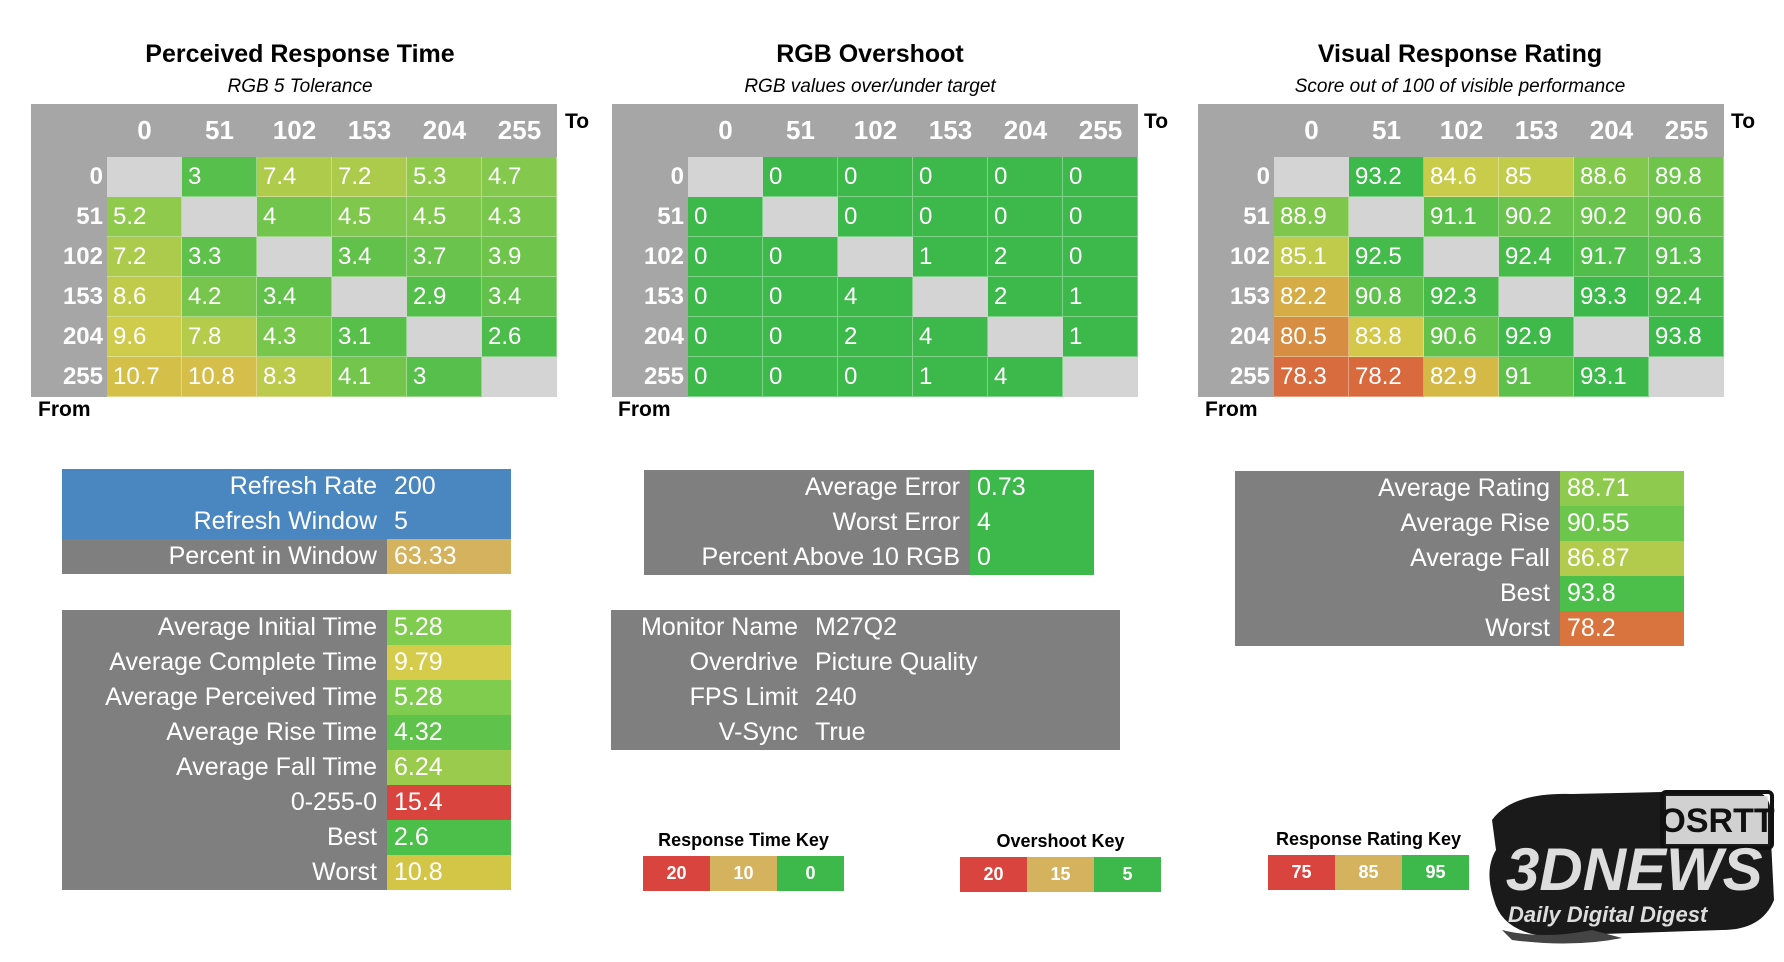  I want to click on heatmap-corner, so click(1236, 130).